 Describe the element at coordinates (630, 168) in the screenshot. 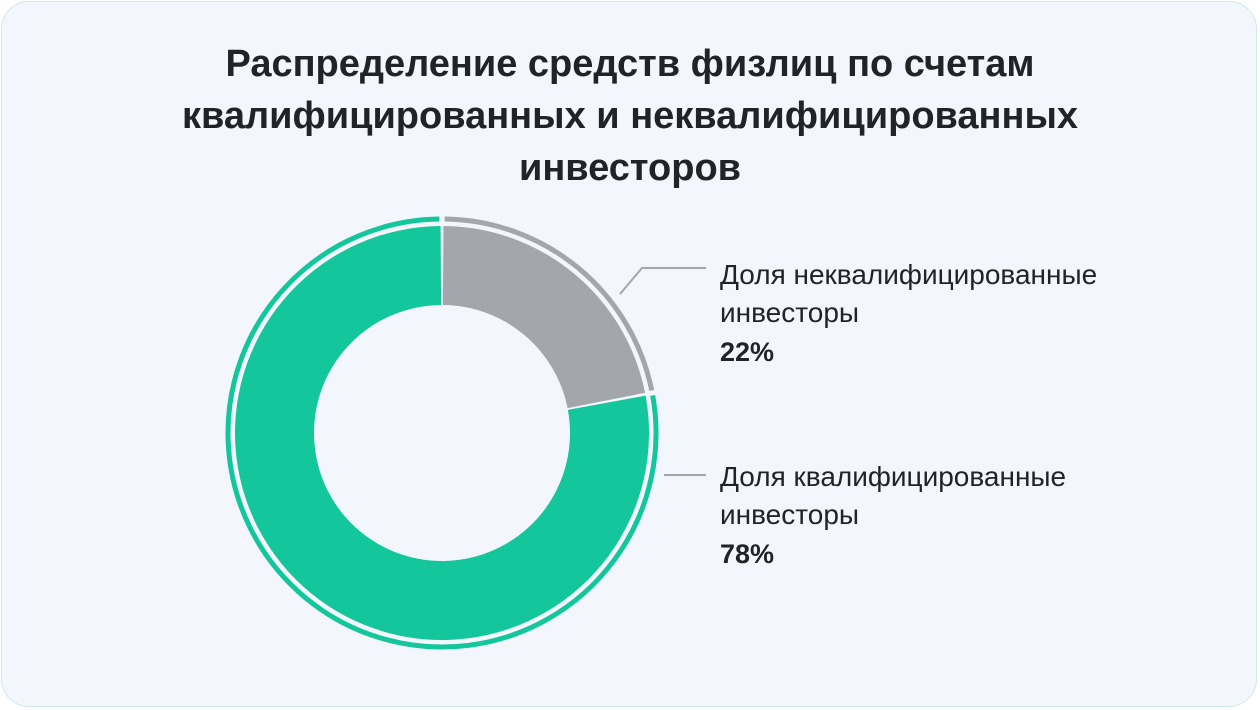

I see `chart-title-line-3: инвесторов` at that location.